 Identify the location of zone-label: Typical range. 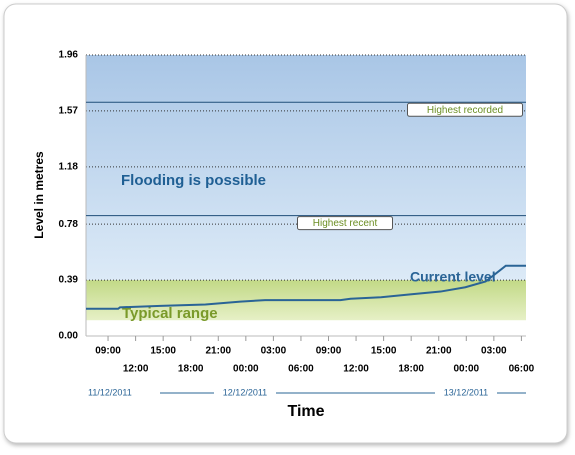
(170, 313).